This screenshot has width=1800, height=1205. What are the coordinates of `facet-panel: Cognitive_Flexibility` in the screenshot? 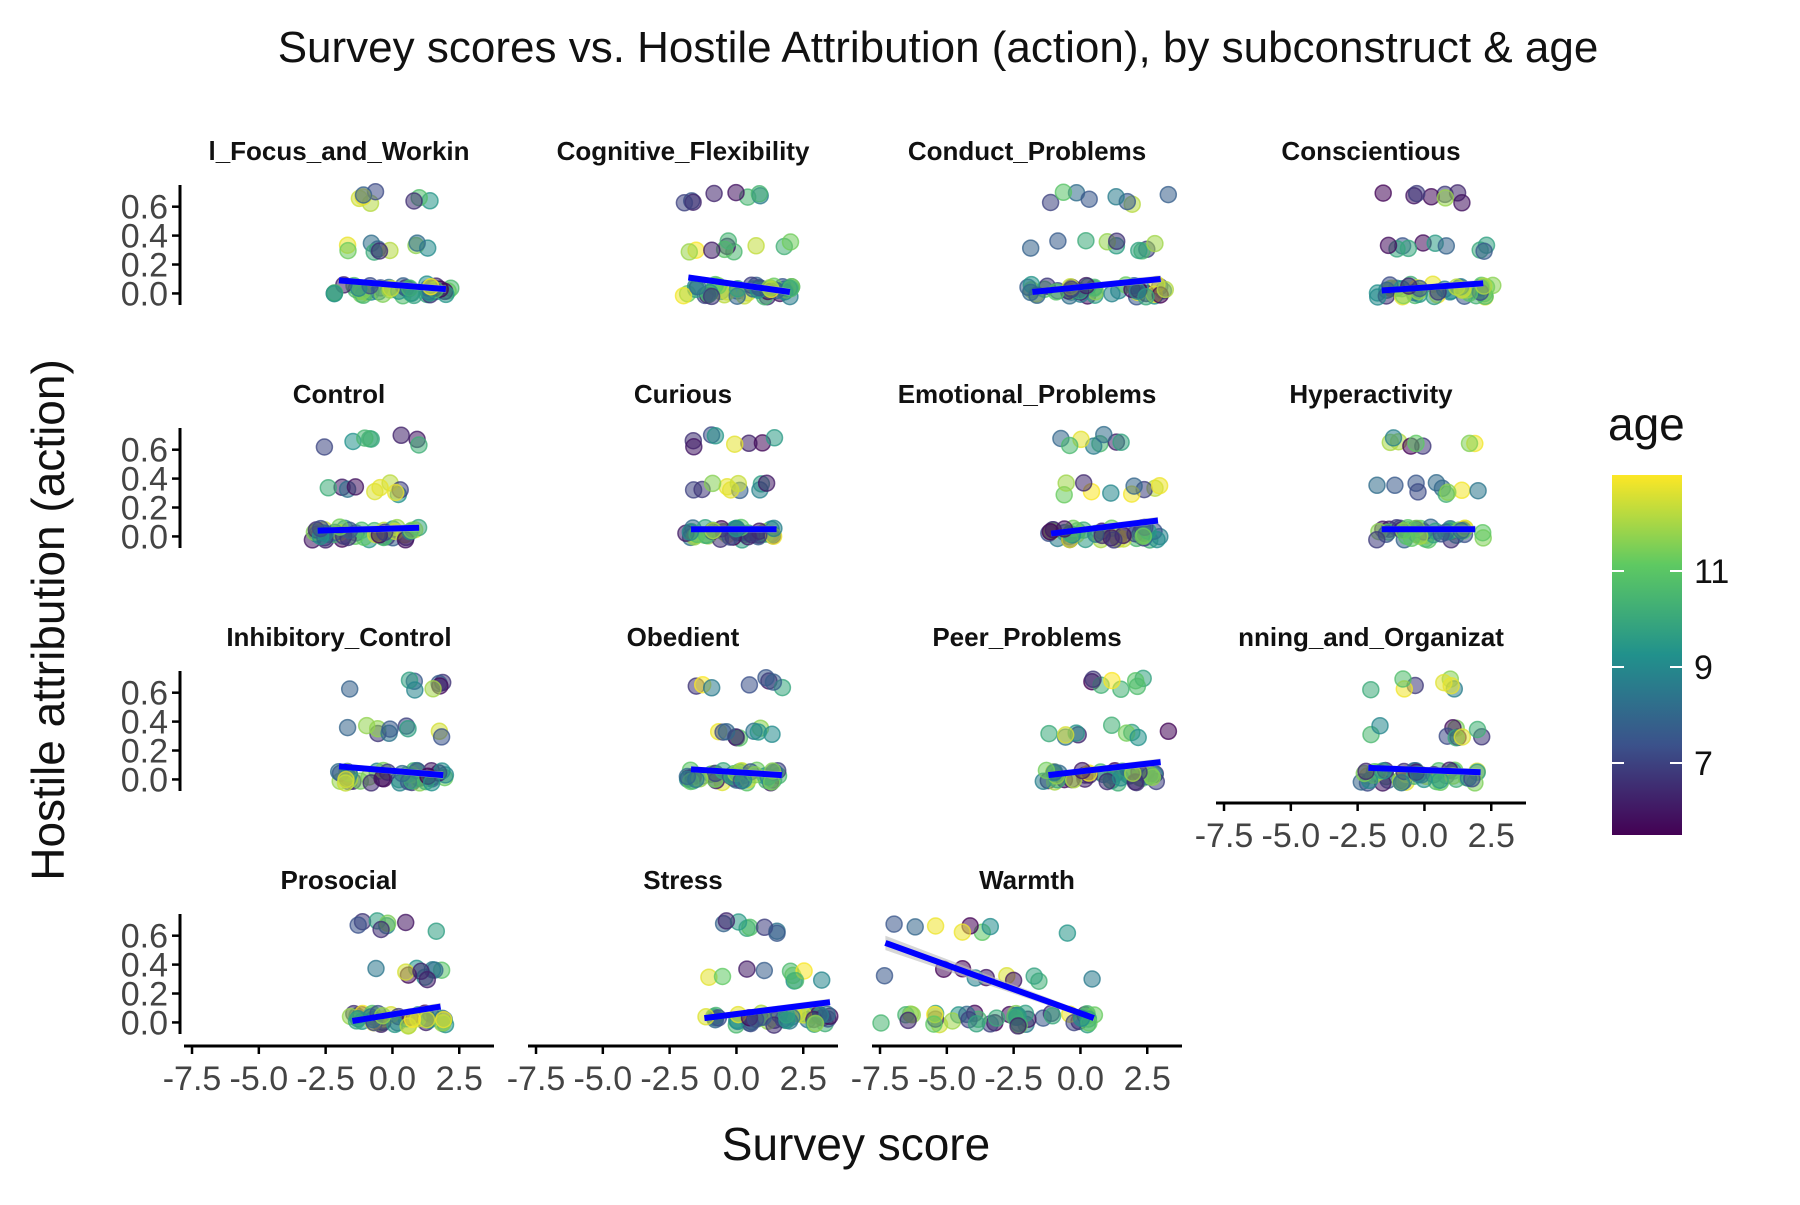 It's located at (683, 221).